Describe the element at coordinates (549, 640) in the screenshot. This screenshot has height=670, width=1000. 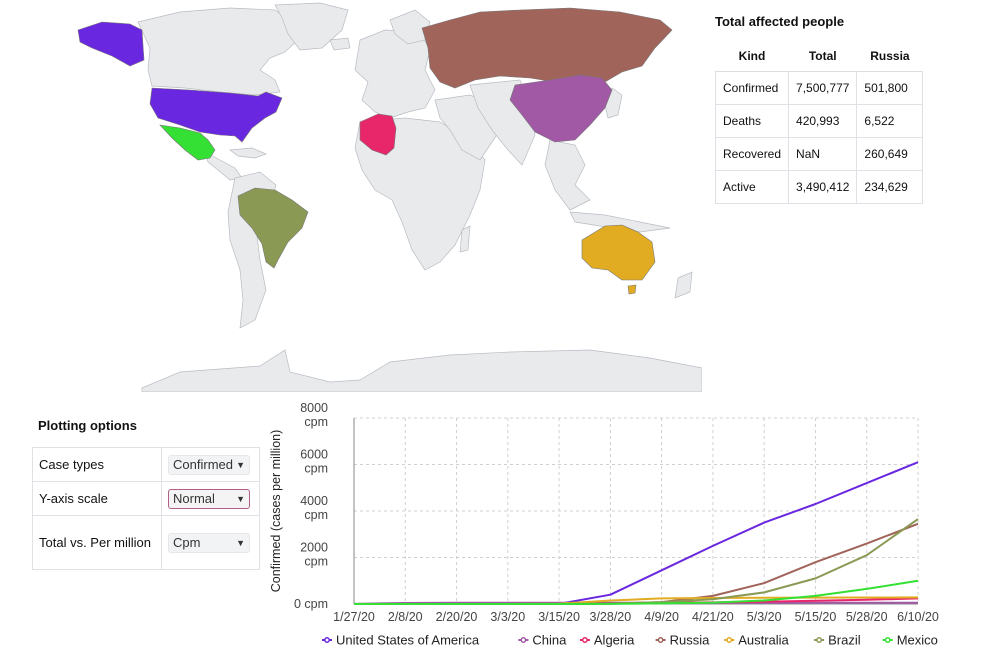
I see `legend-label: China` at that location.